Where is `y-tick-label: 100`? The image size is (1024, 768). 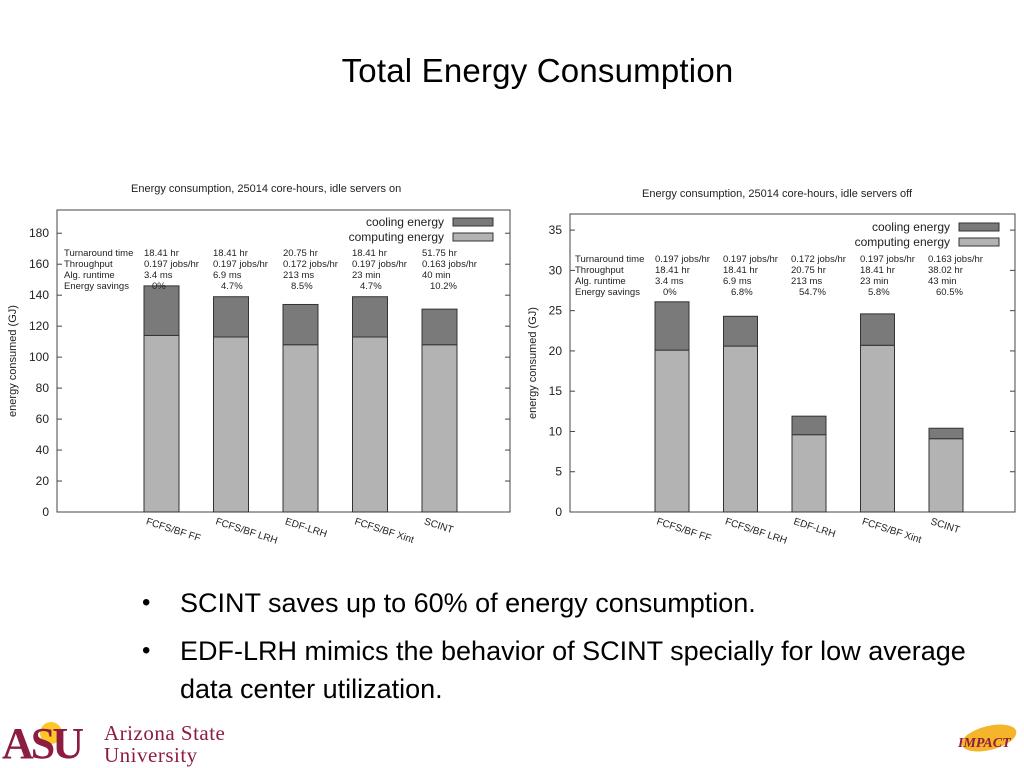
y-tick-label: 100 is located at coordinates (39, 357).